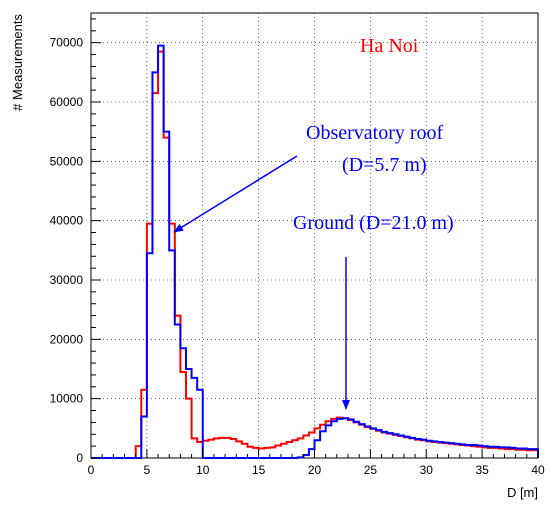 The width and height of the screenshot is (554, 510). I want to click on roof-annotation-label: Observatory roof, so click(375, 133).